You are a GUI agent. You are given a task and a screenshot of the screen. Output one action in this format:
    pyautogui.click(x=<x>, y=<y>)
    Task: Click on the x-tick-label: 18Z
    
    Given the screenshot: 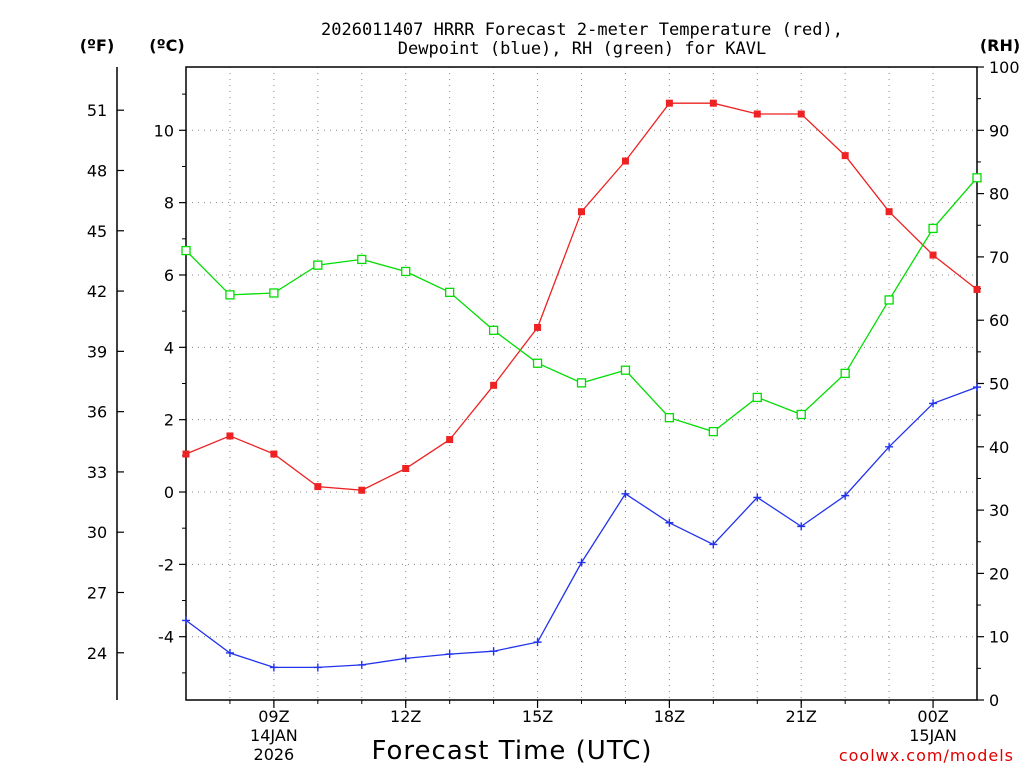 What is the action you would take?
    pyautogui.click(x=669, y=716)
    